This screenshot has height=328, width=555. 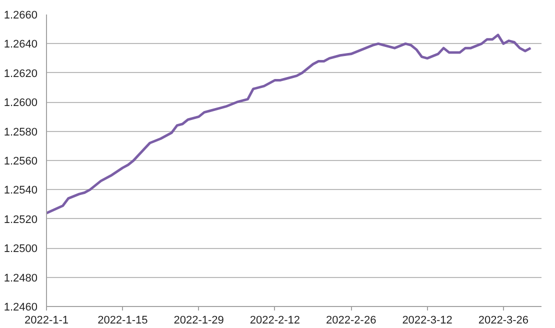 What do you see at coordinates (21, 132) in the screenshot?
I see `y-tick-label: 1.2580` at bounding box center [21, 132].